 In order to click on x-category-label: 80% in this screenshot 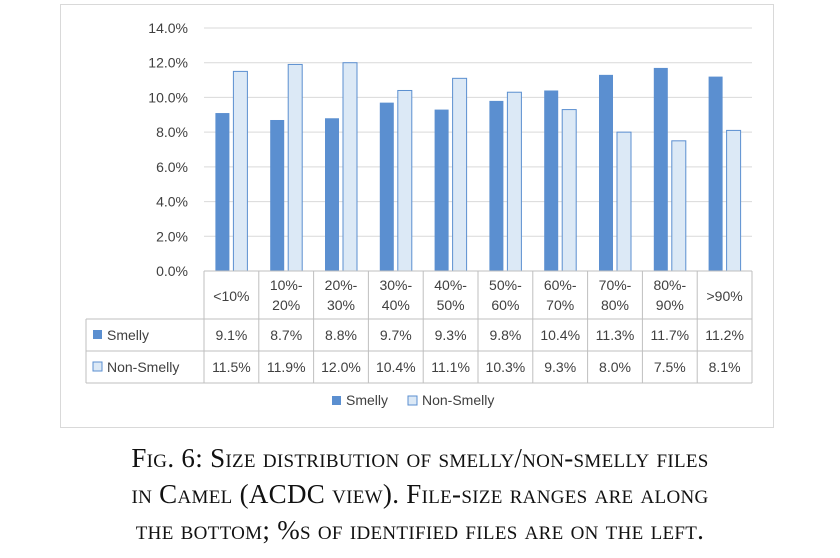, I will do `click(615, 305)`.